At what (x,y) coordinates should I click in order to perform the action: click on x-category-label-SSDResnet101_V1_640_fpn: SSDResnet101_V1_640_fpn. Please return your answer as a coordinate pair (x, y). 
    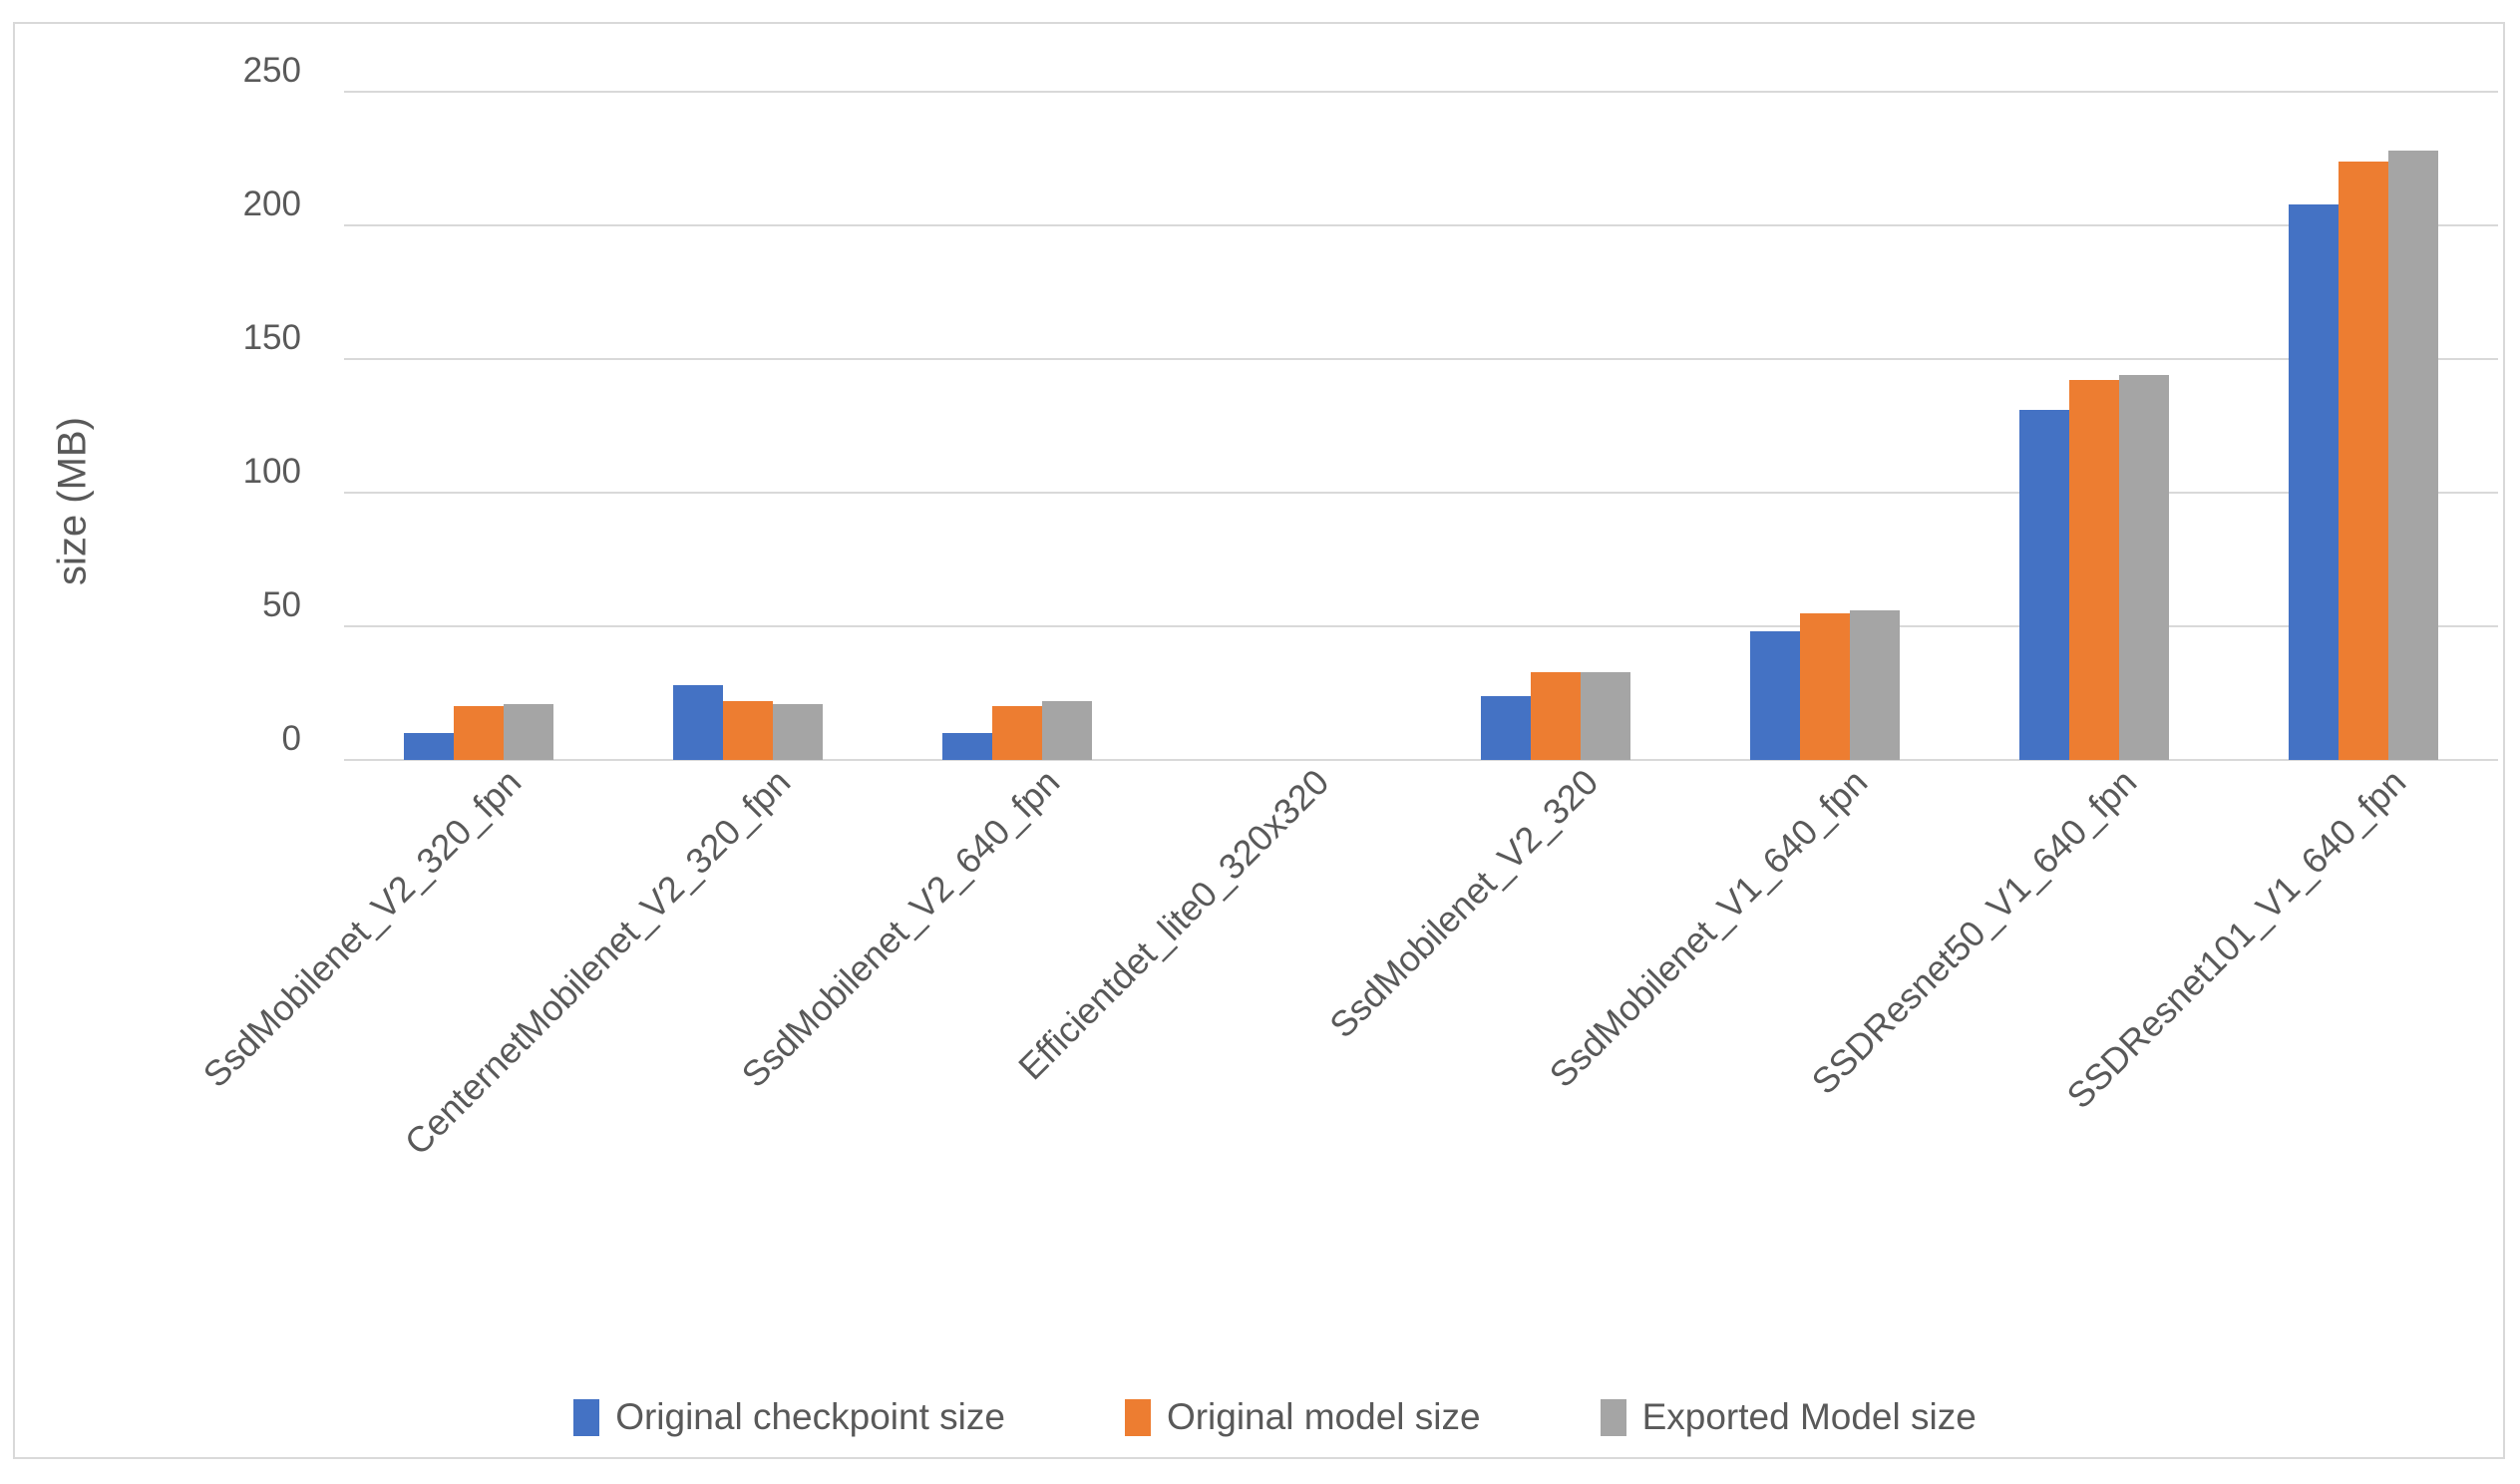
    Looking at the image, I should click on (2236, 939).